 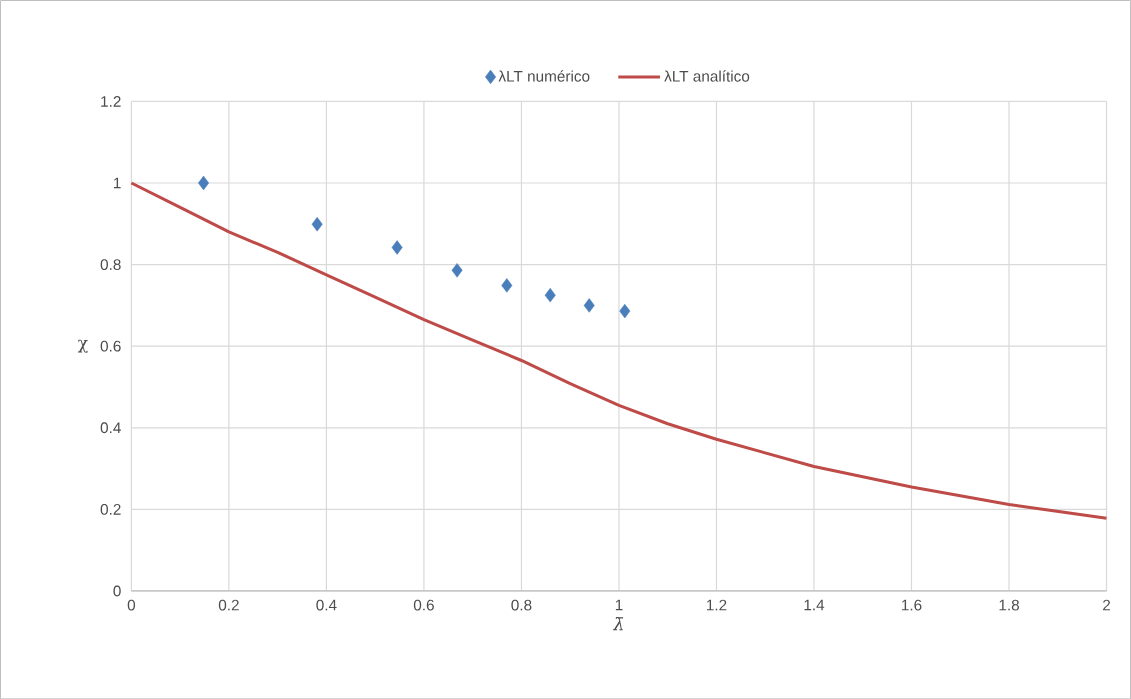 What do you see at coordinates (110, 428) in the screenshot?
I see `y-tick-label: 0.4` at bounding box center [110, 428].